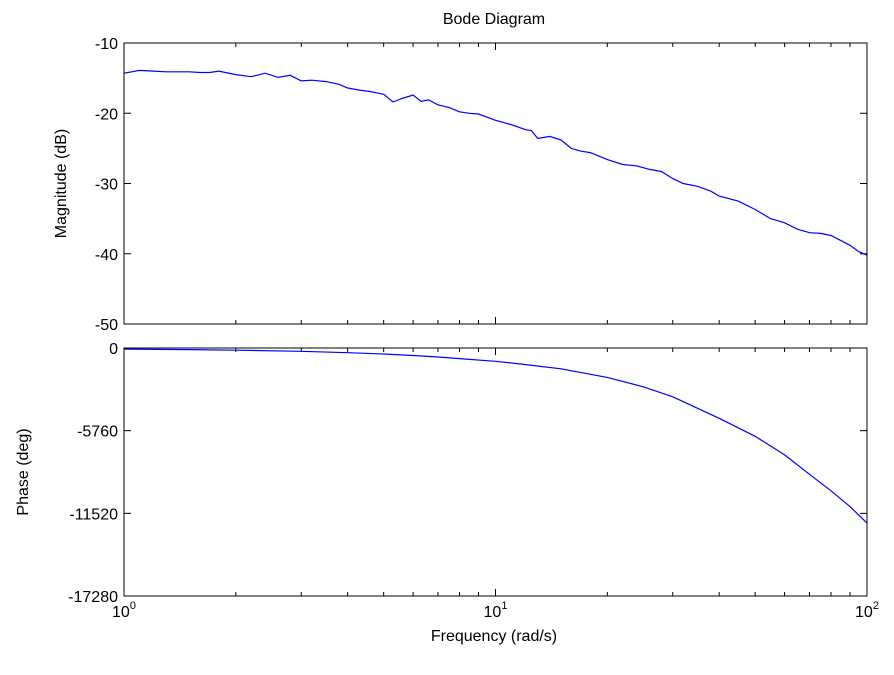 The width and height of the screenshot is (894, 675). Describe the element at coordinates (494, 636) in the screenshot. I see `x-axis-label: Frequency (rad/s)` at that location.